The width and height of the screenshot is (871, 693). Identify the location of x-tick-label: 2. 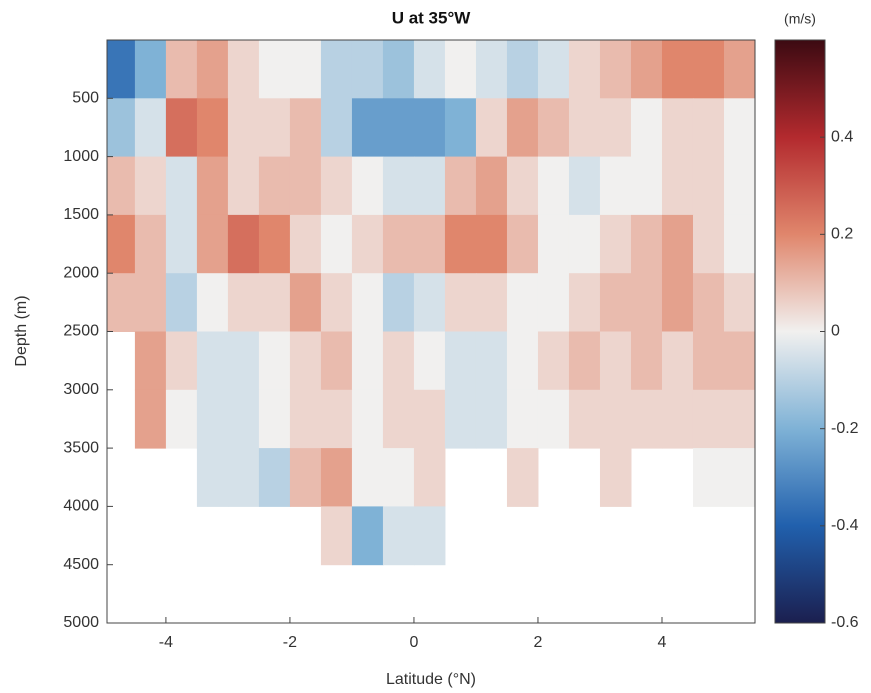
(538, 642).